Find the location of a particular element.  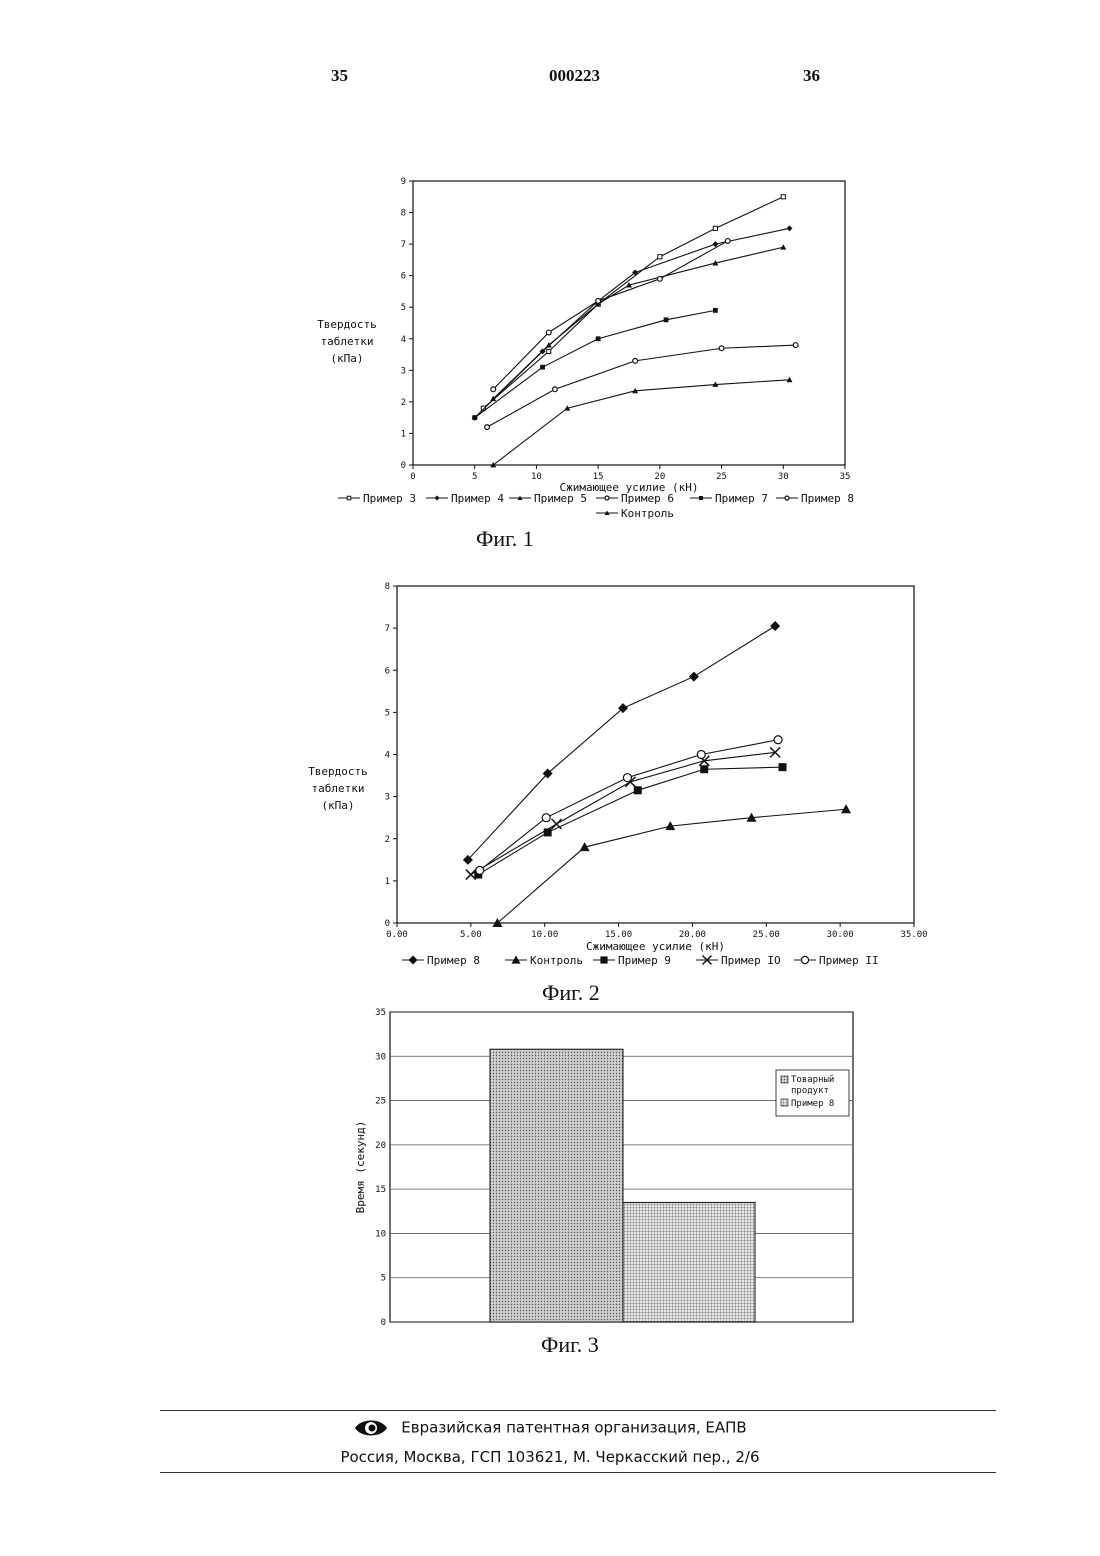

page-number-left: 35 is located at coordinates (339, 76).